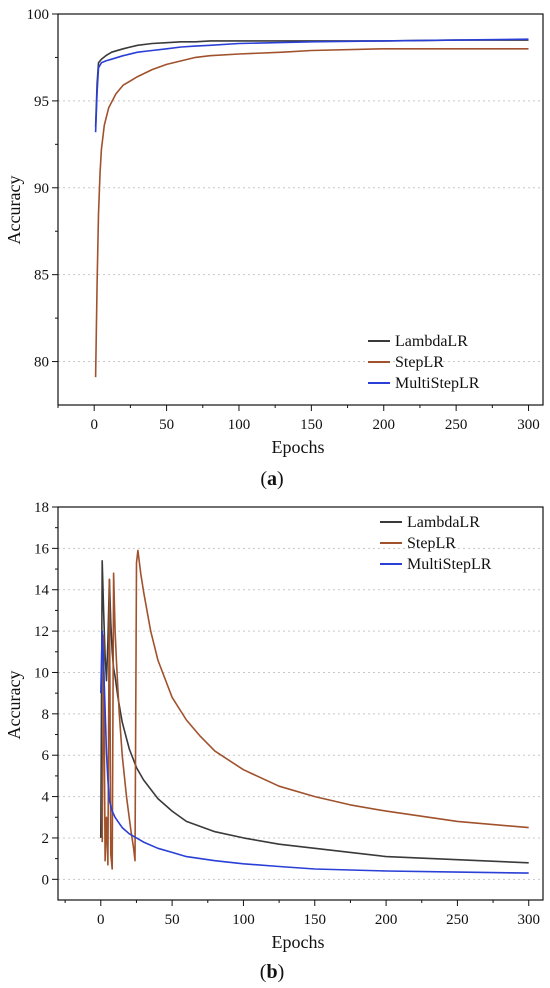 This screenshot has width=550, height=988. What do you see at coordinates (243, 920) in the screenshot?
I see `panel-b-x-tick-label: 100` at bounding box center [243, 920].